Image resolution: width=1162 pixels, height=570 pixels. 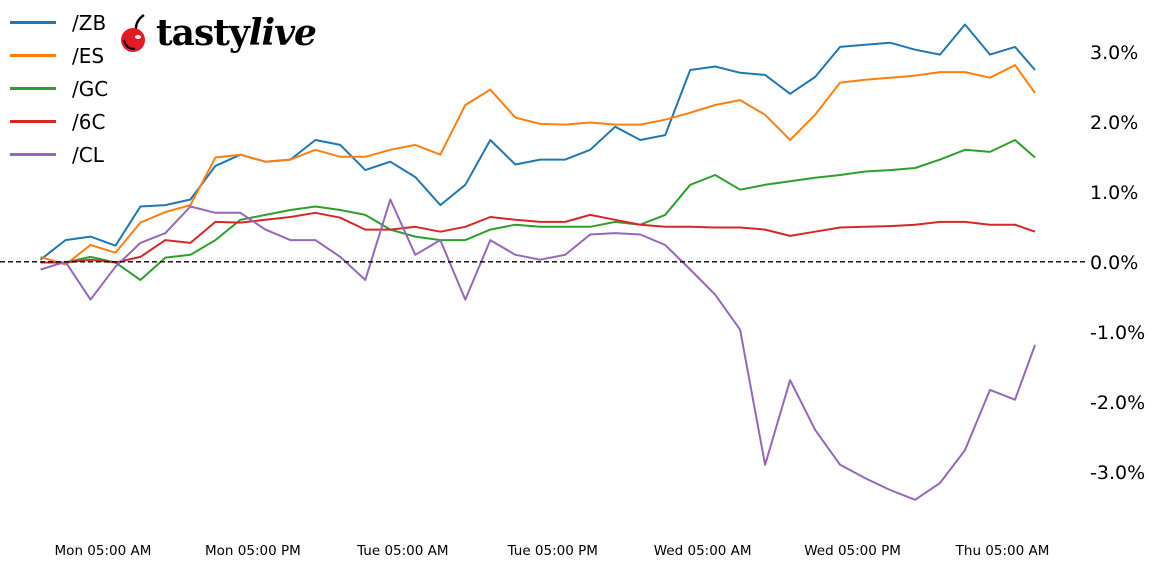 What do you see at coordinates (90, 88) in the screenshot?
I see `legend-label: /GC` at bounding box center [90, 88].